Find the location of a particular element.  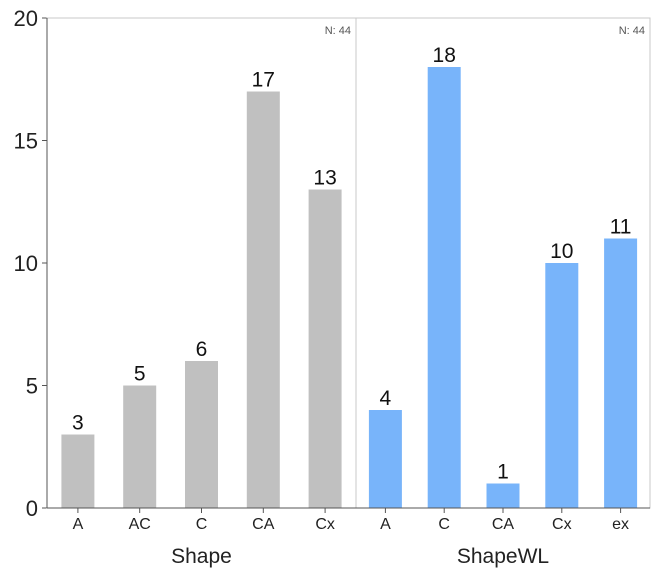

bar-value-label: 13 is located at coordinates (324, 178).